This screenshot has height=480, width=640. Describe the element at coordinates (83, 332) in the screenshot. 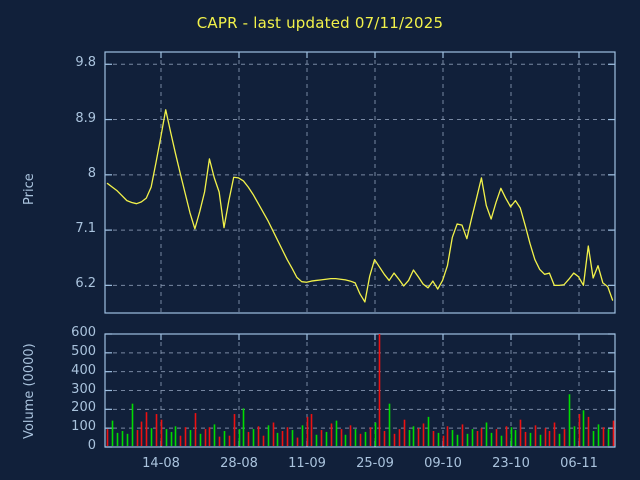

I see `volume-ytick-label: 600` at that location.